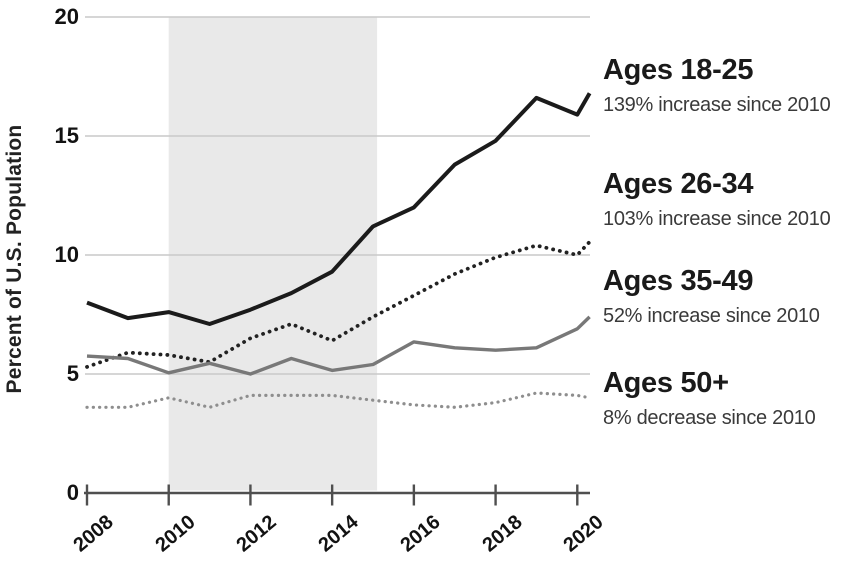 The width and height of the screenshot is (851, 576). What do you see at coordinates (72, 373) in the screenshot?
I see `y-tick-label-5: 5` at bounding box center [72, 373].